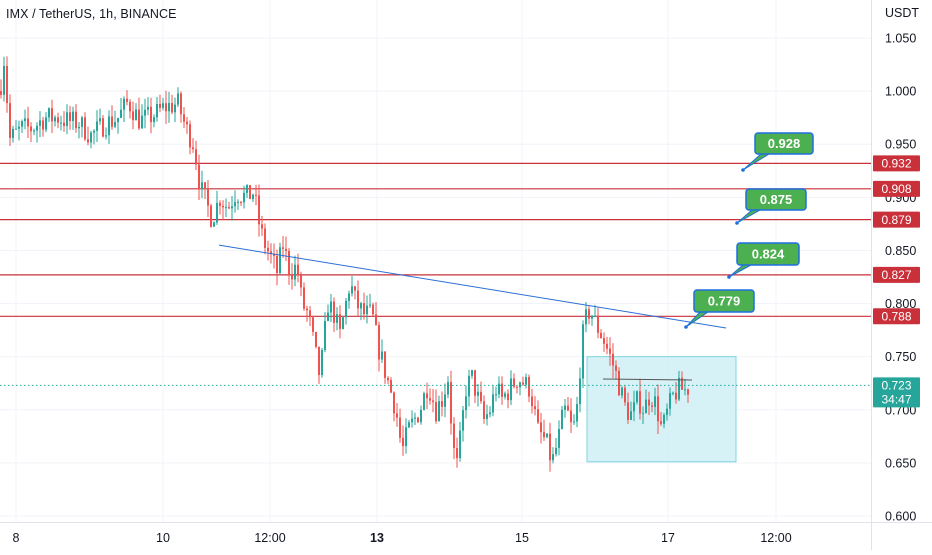  I want to click on range-box, so click(661, 409).